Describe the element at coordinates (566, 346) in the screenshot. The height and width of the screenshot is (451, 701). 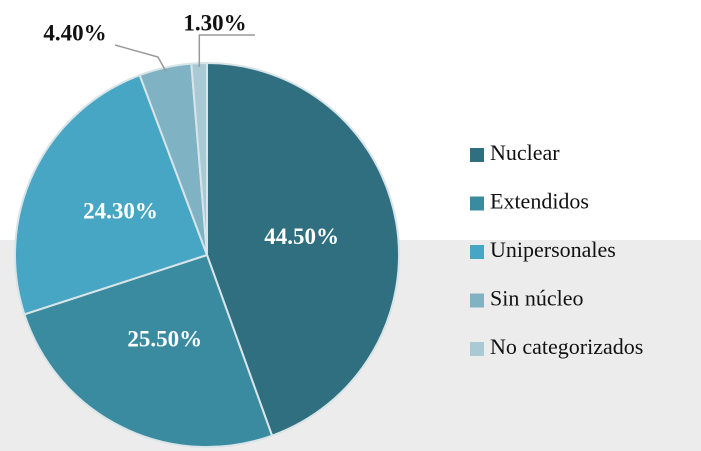
I see `legend-label: No categorizados` at that location.